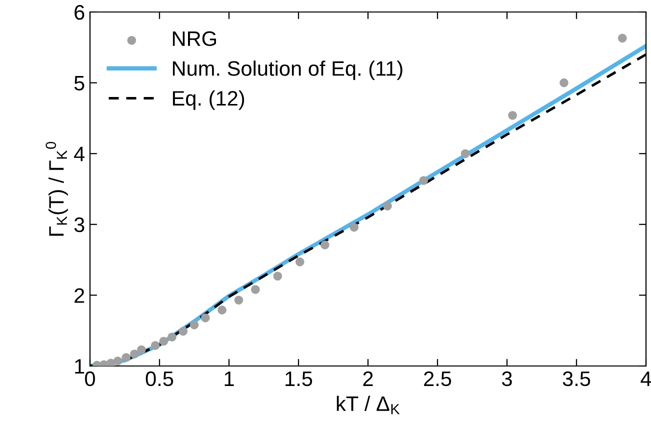 The image size is (651, 441). I want to click on y-tick-label: 4, so click(79, 154).